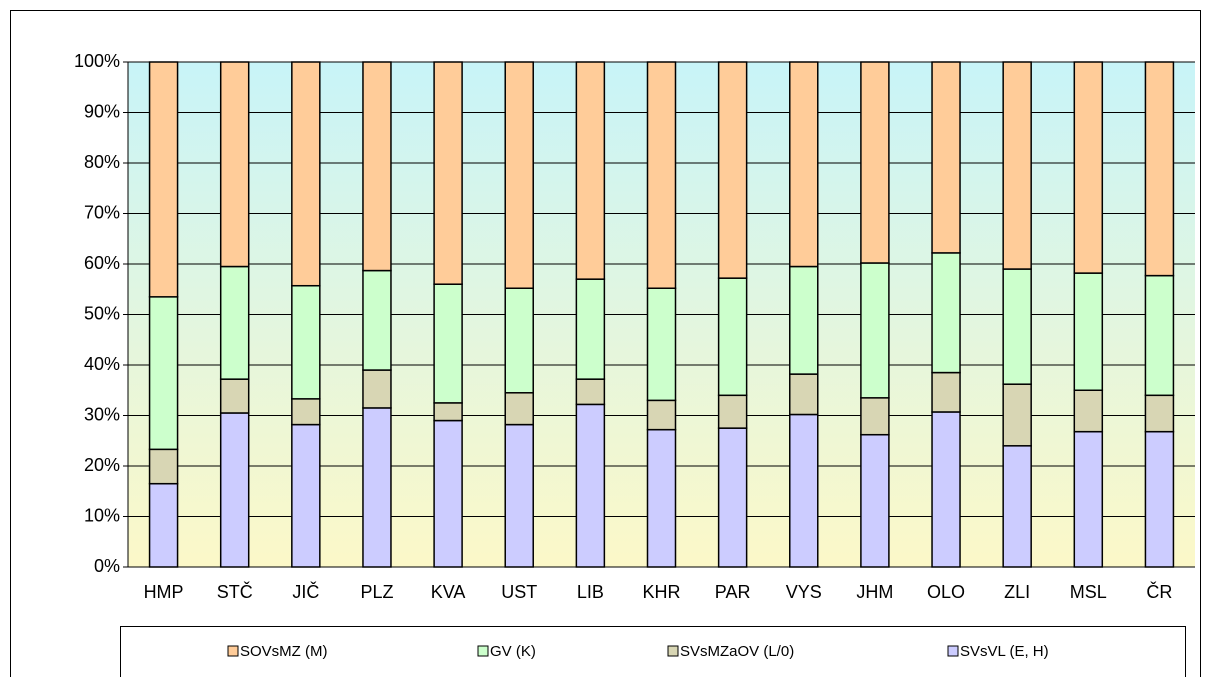 The image size is (1208, 682). I want to click on y-tick-label: 60%, so click(102, 263).